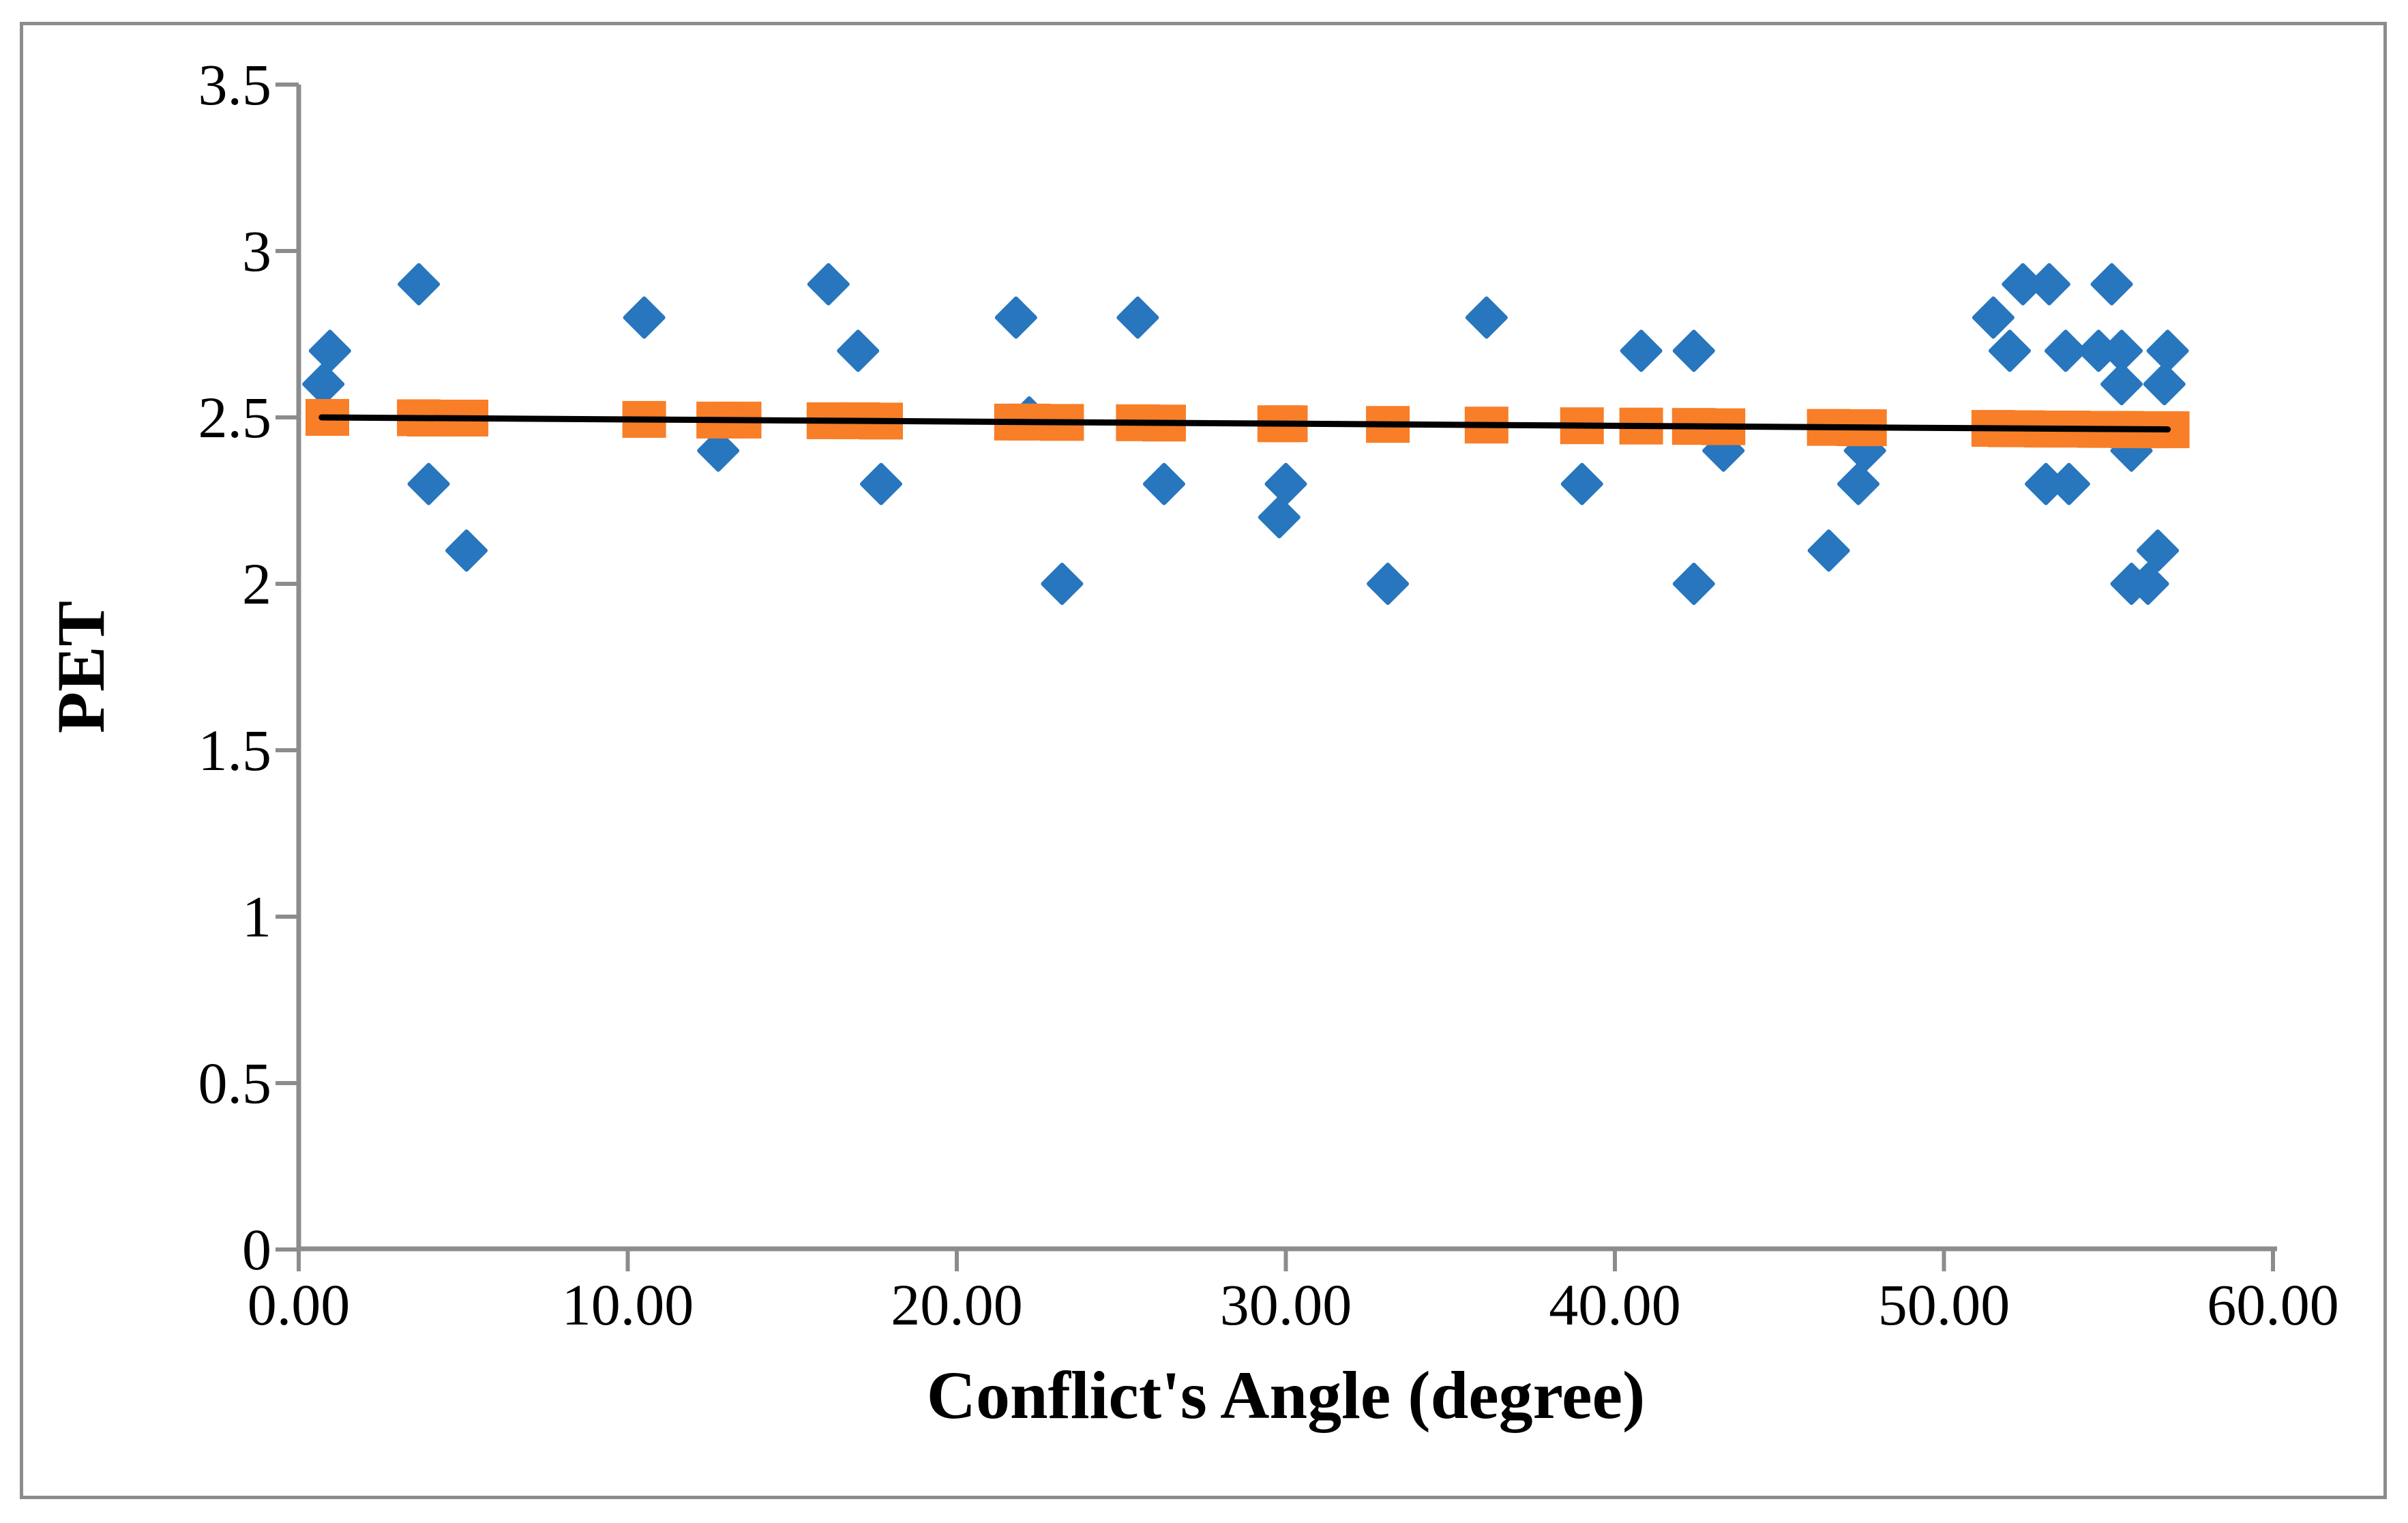 The width and height of the screenshot is (2408, 1523). What do you see at coordinates (235, 1083) in the screenshot?
I see `y-tick-label: 0.5` at bounding box center [235, 1083].